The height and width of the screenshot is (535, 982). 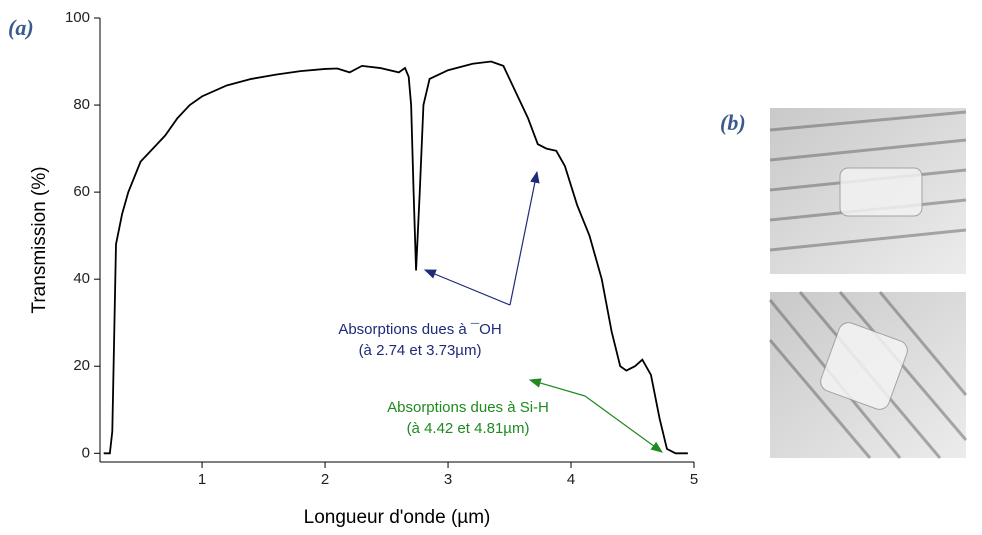 What do you see at coordinates (571, 479) in the screenshot?
I see `x-tick-label: 4` at bounding box center [571, 479].